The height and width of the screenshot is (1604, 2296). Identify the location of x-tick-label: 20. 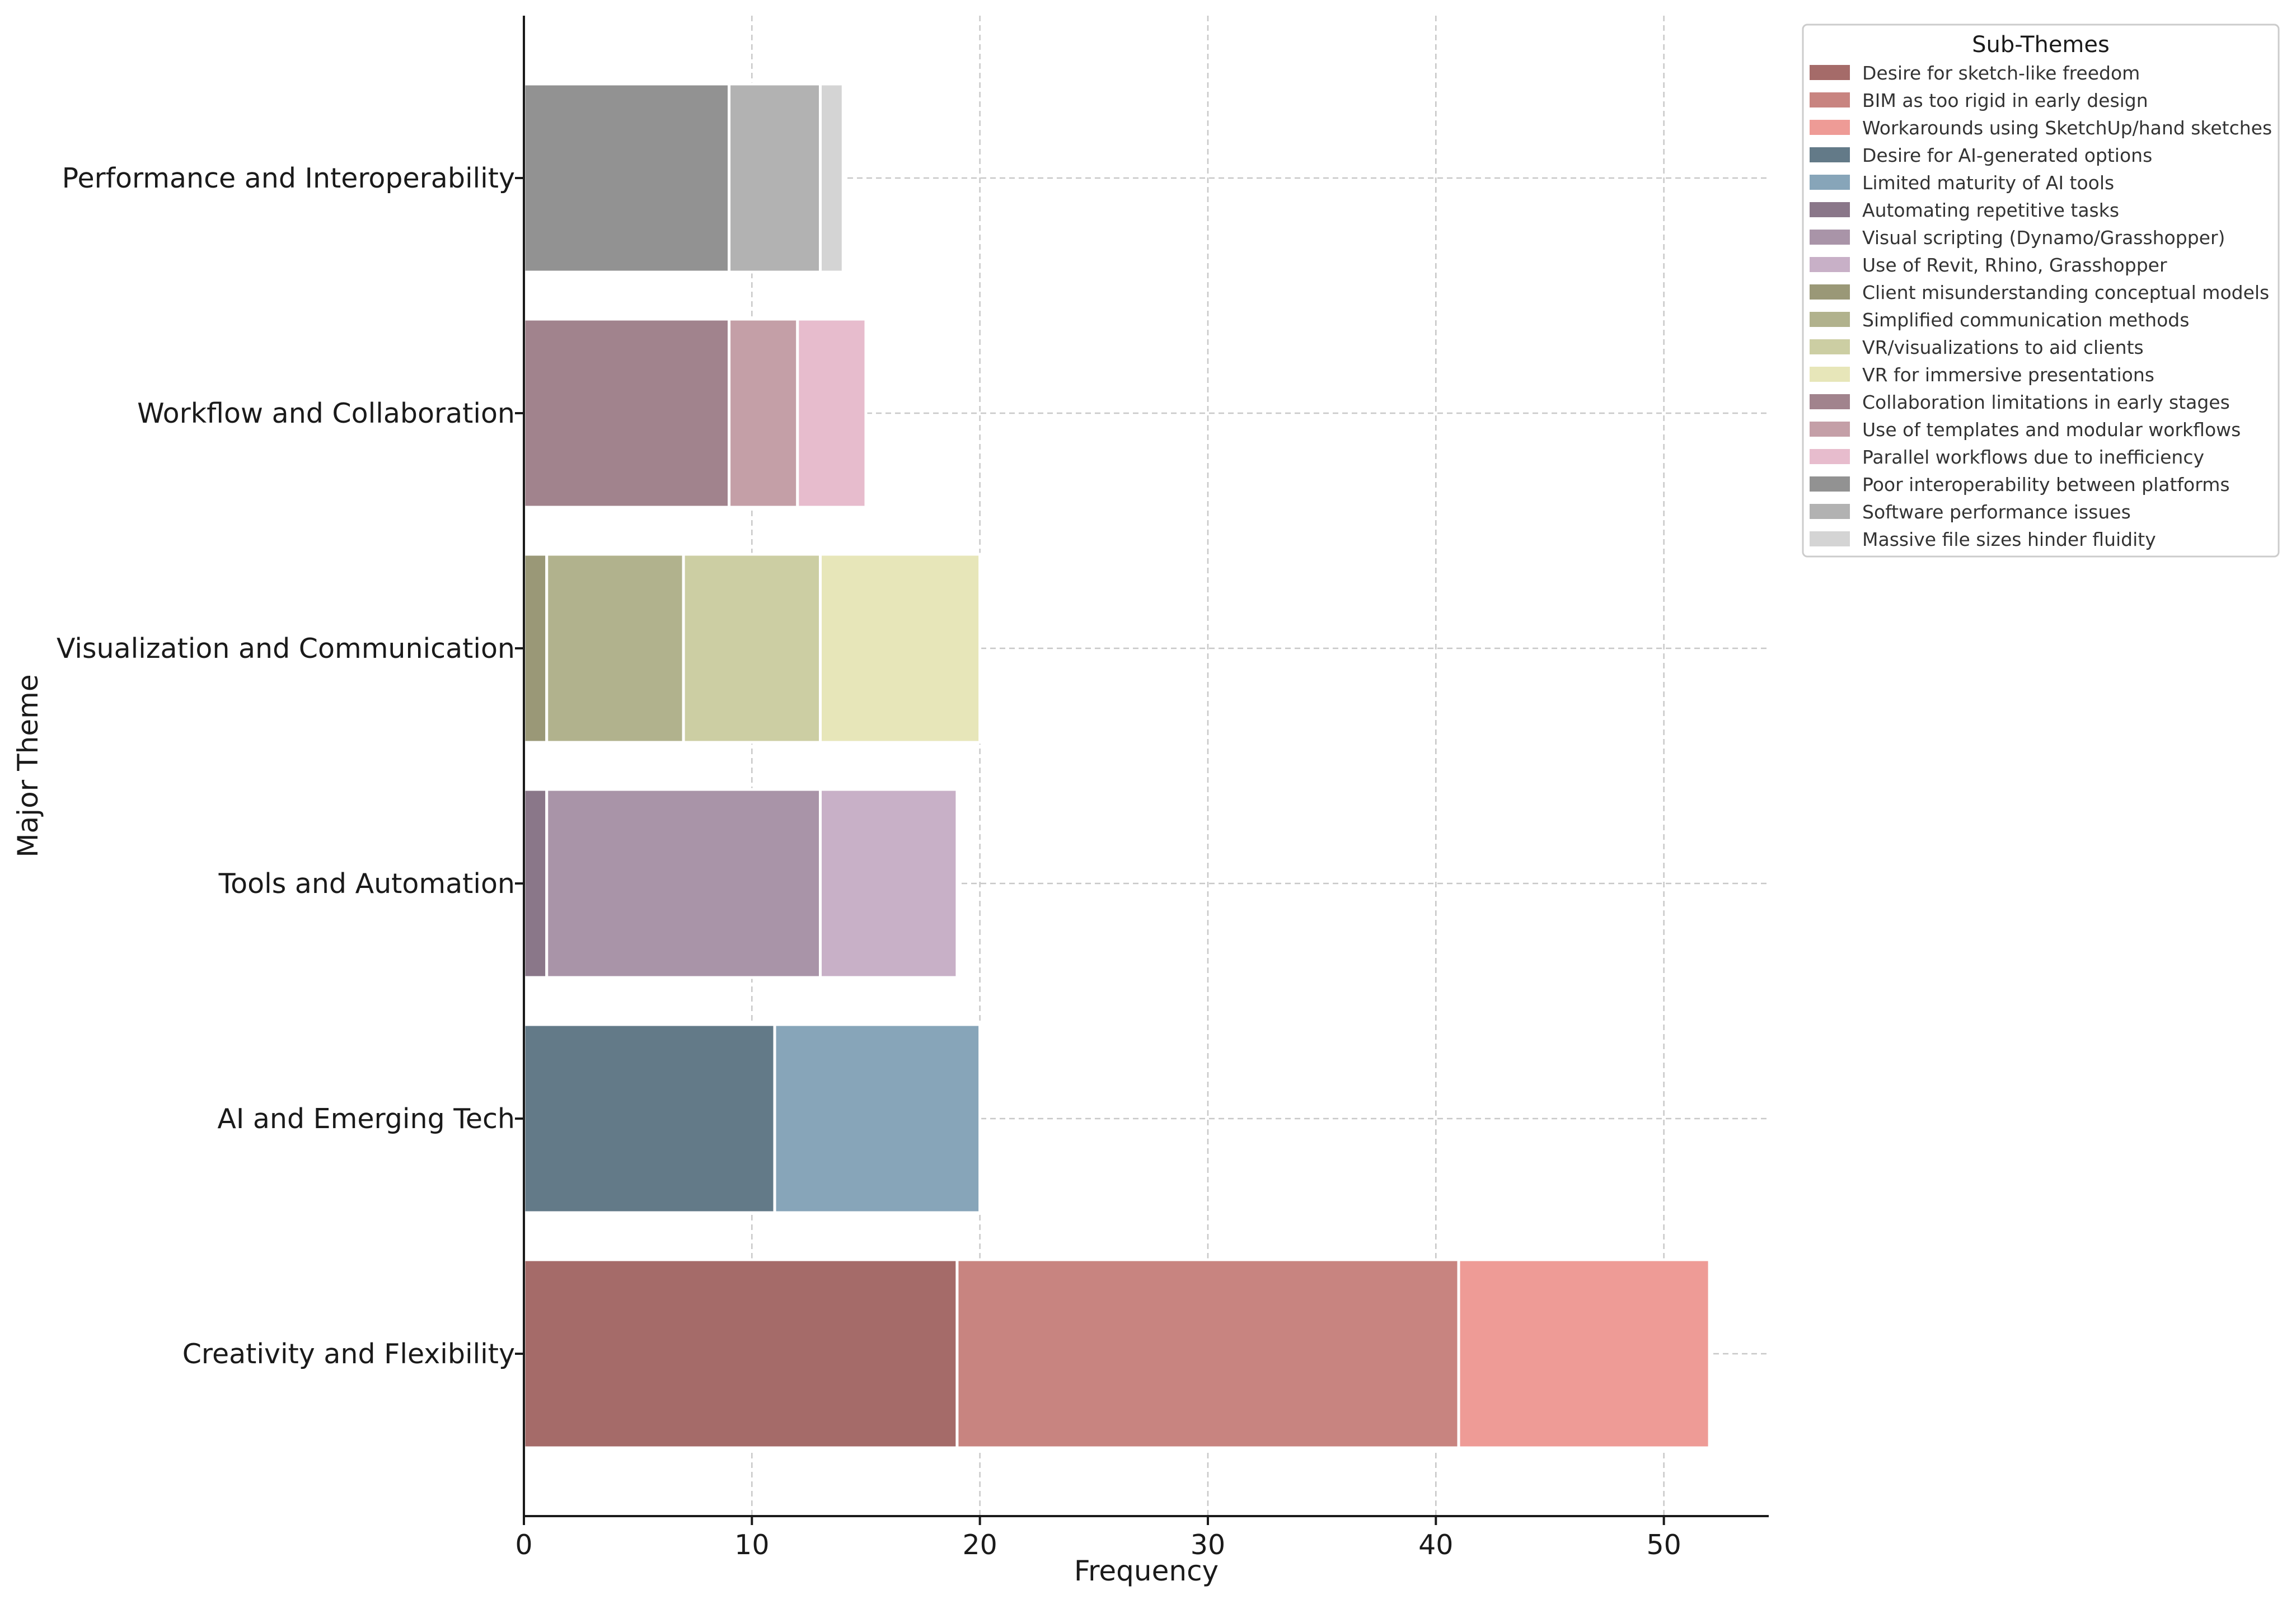
(979, 1545).